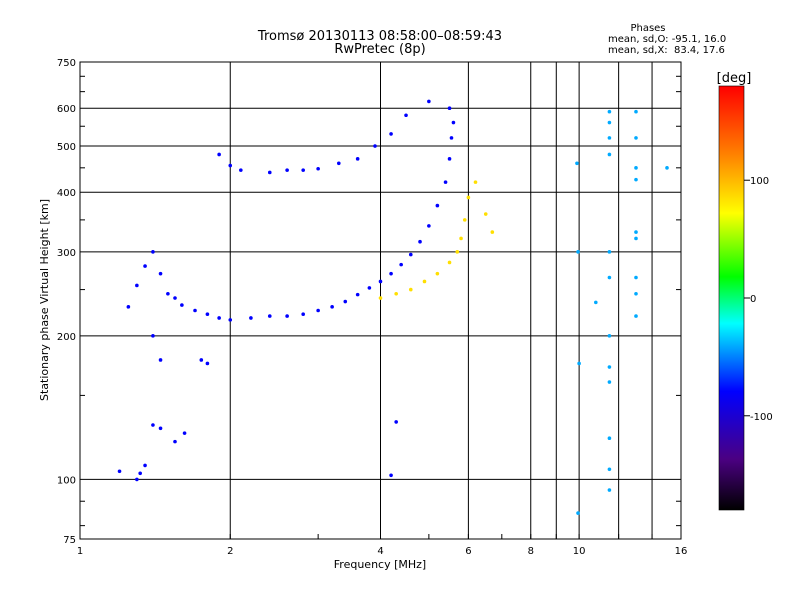 The width and height of the screenshot is (800, 600). I want to click on phase-stats-title: Phases, so click(647, 28).